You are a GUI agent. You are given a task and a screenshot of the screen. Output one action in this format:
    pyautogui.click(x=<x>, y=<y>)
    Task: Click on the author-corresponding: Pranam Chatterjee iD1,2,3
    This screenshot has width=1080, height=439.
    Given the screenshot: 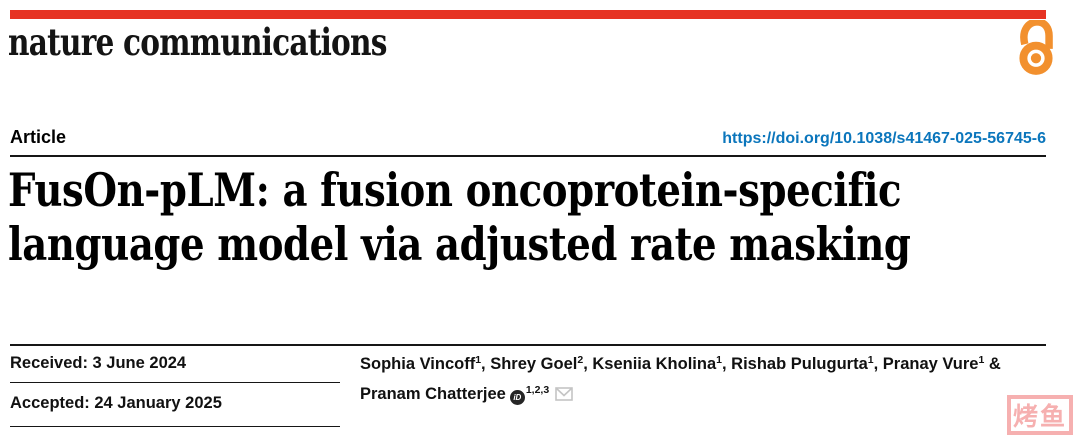 What is the action you would take?
    pyautogui.click(x=466, y=394)
    